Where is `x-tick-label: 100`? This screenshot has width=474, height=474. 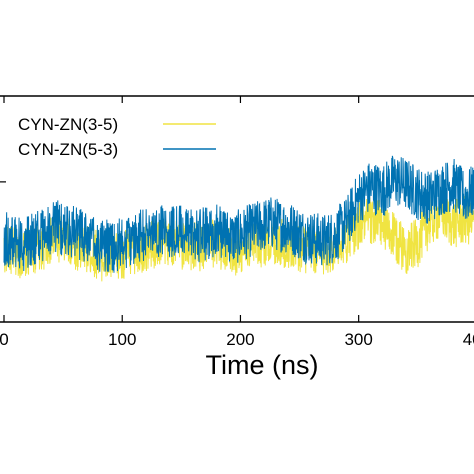 x-tick-label: 100 is located at coordinates (122, 339).